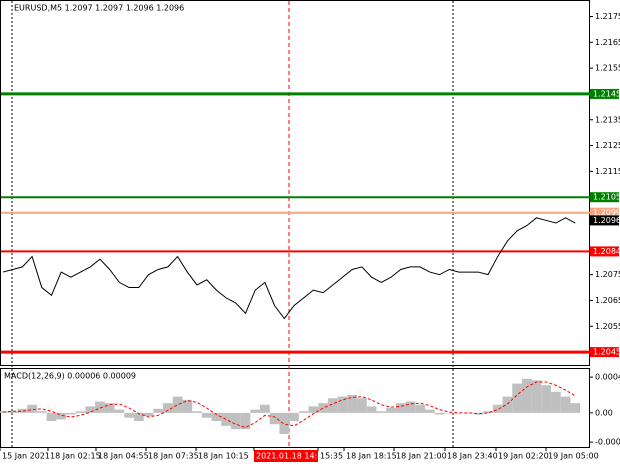  I want to click on level-label: 1.2084, so click(606, 251).